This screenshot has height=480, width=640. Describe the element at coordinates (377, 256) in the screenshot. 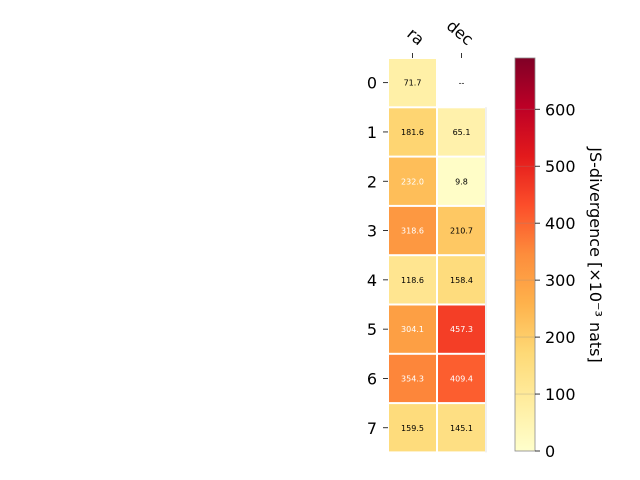

I see `row-tick-labels: 0 1 2 3 4 5 6 7` at that location.